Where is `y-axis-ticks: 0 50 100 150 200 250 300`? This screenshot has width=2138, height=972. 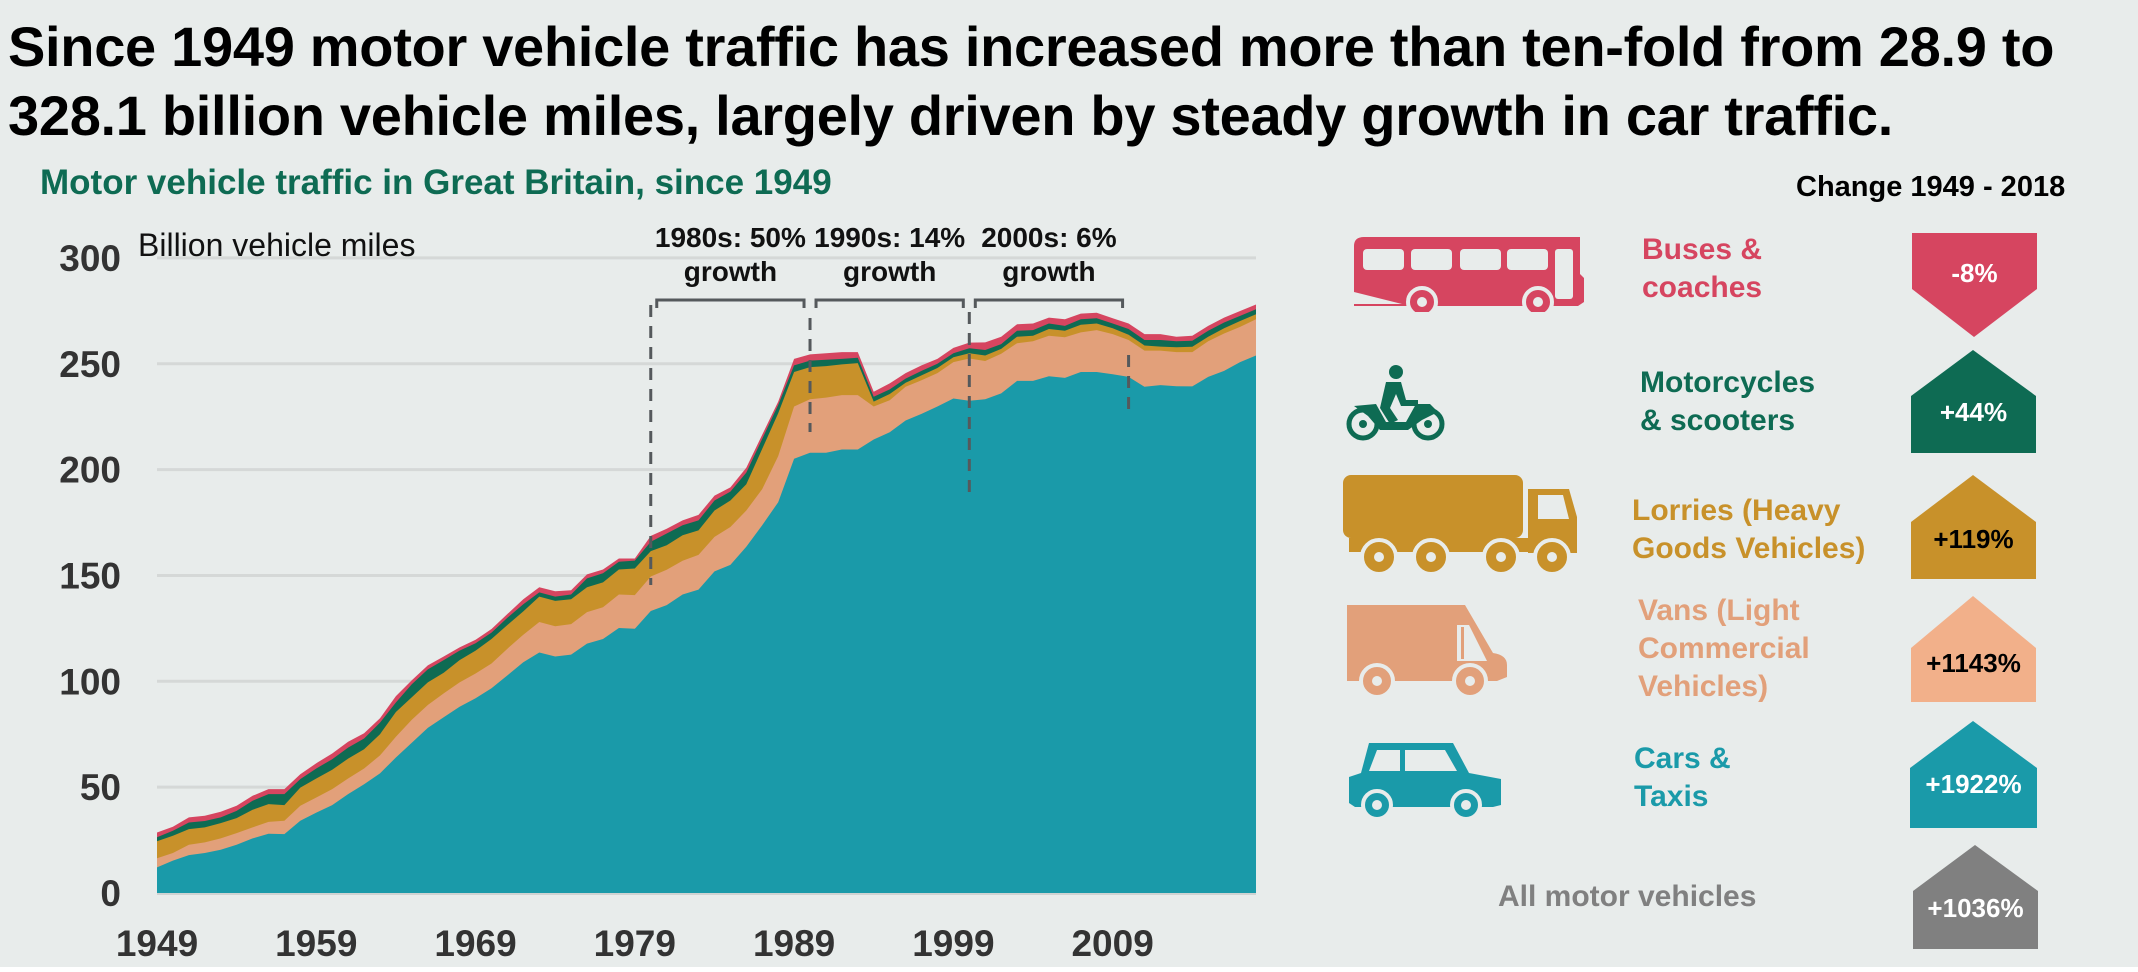 y-axis-ticks: 0 50 100 150 200 250 300 is located at coordinates (90, 576).